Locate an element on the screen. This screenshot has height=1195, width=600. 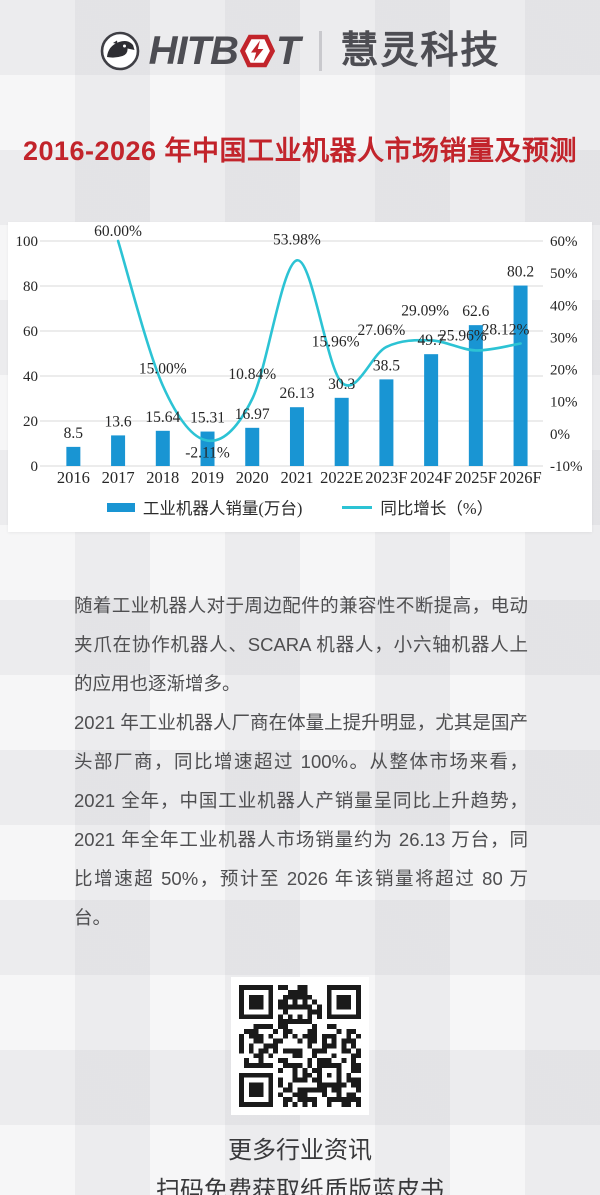
left-axis-tick: 80 is located at coordinates (30, 287).